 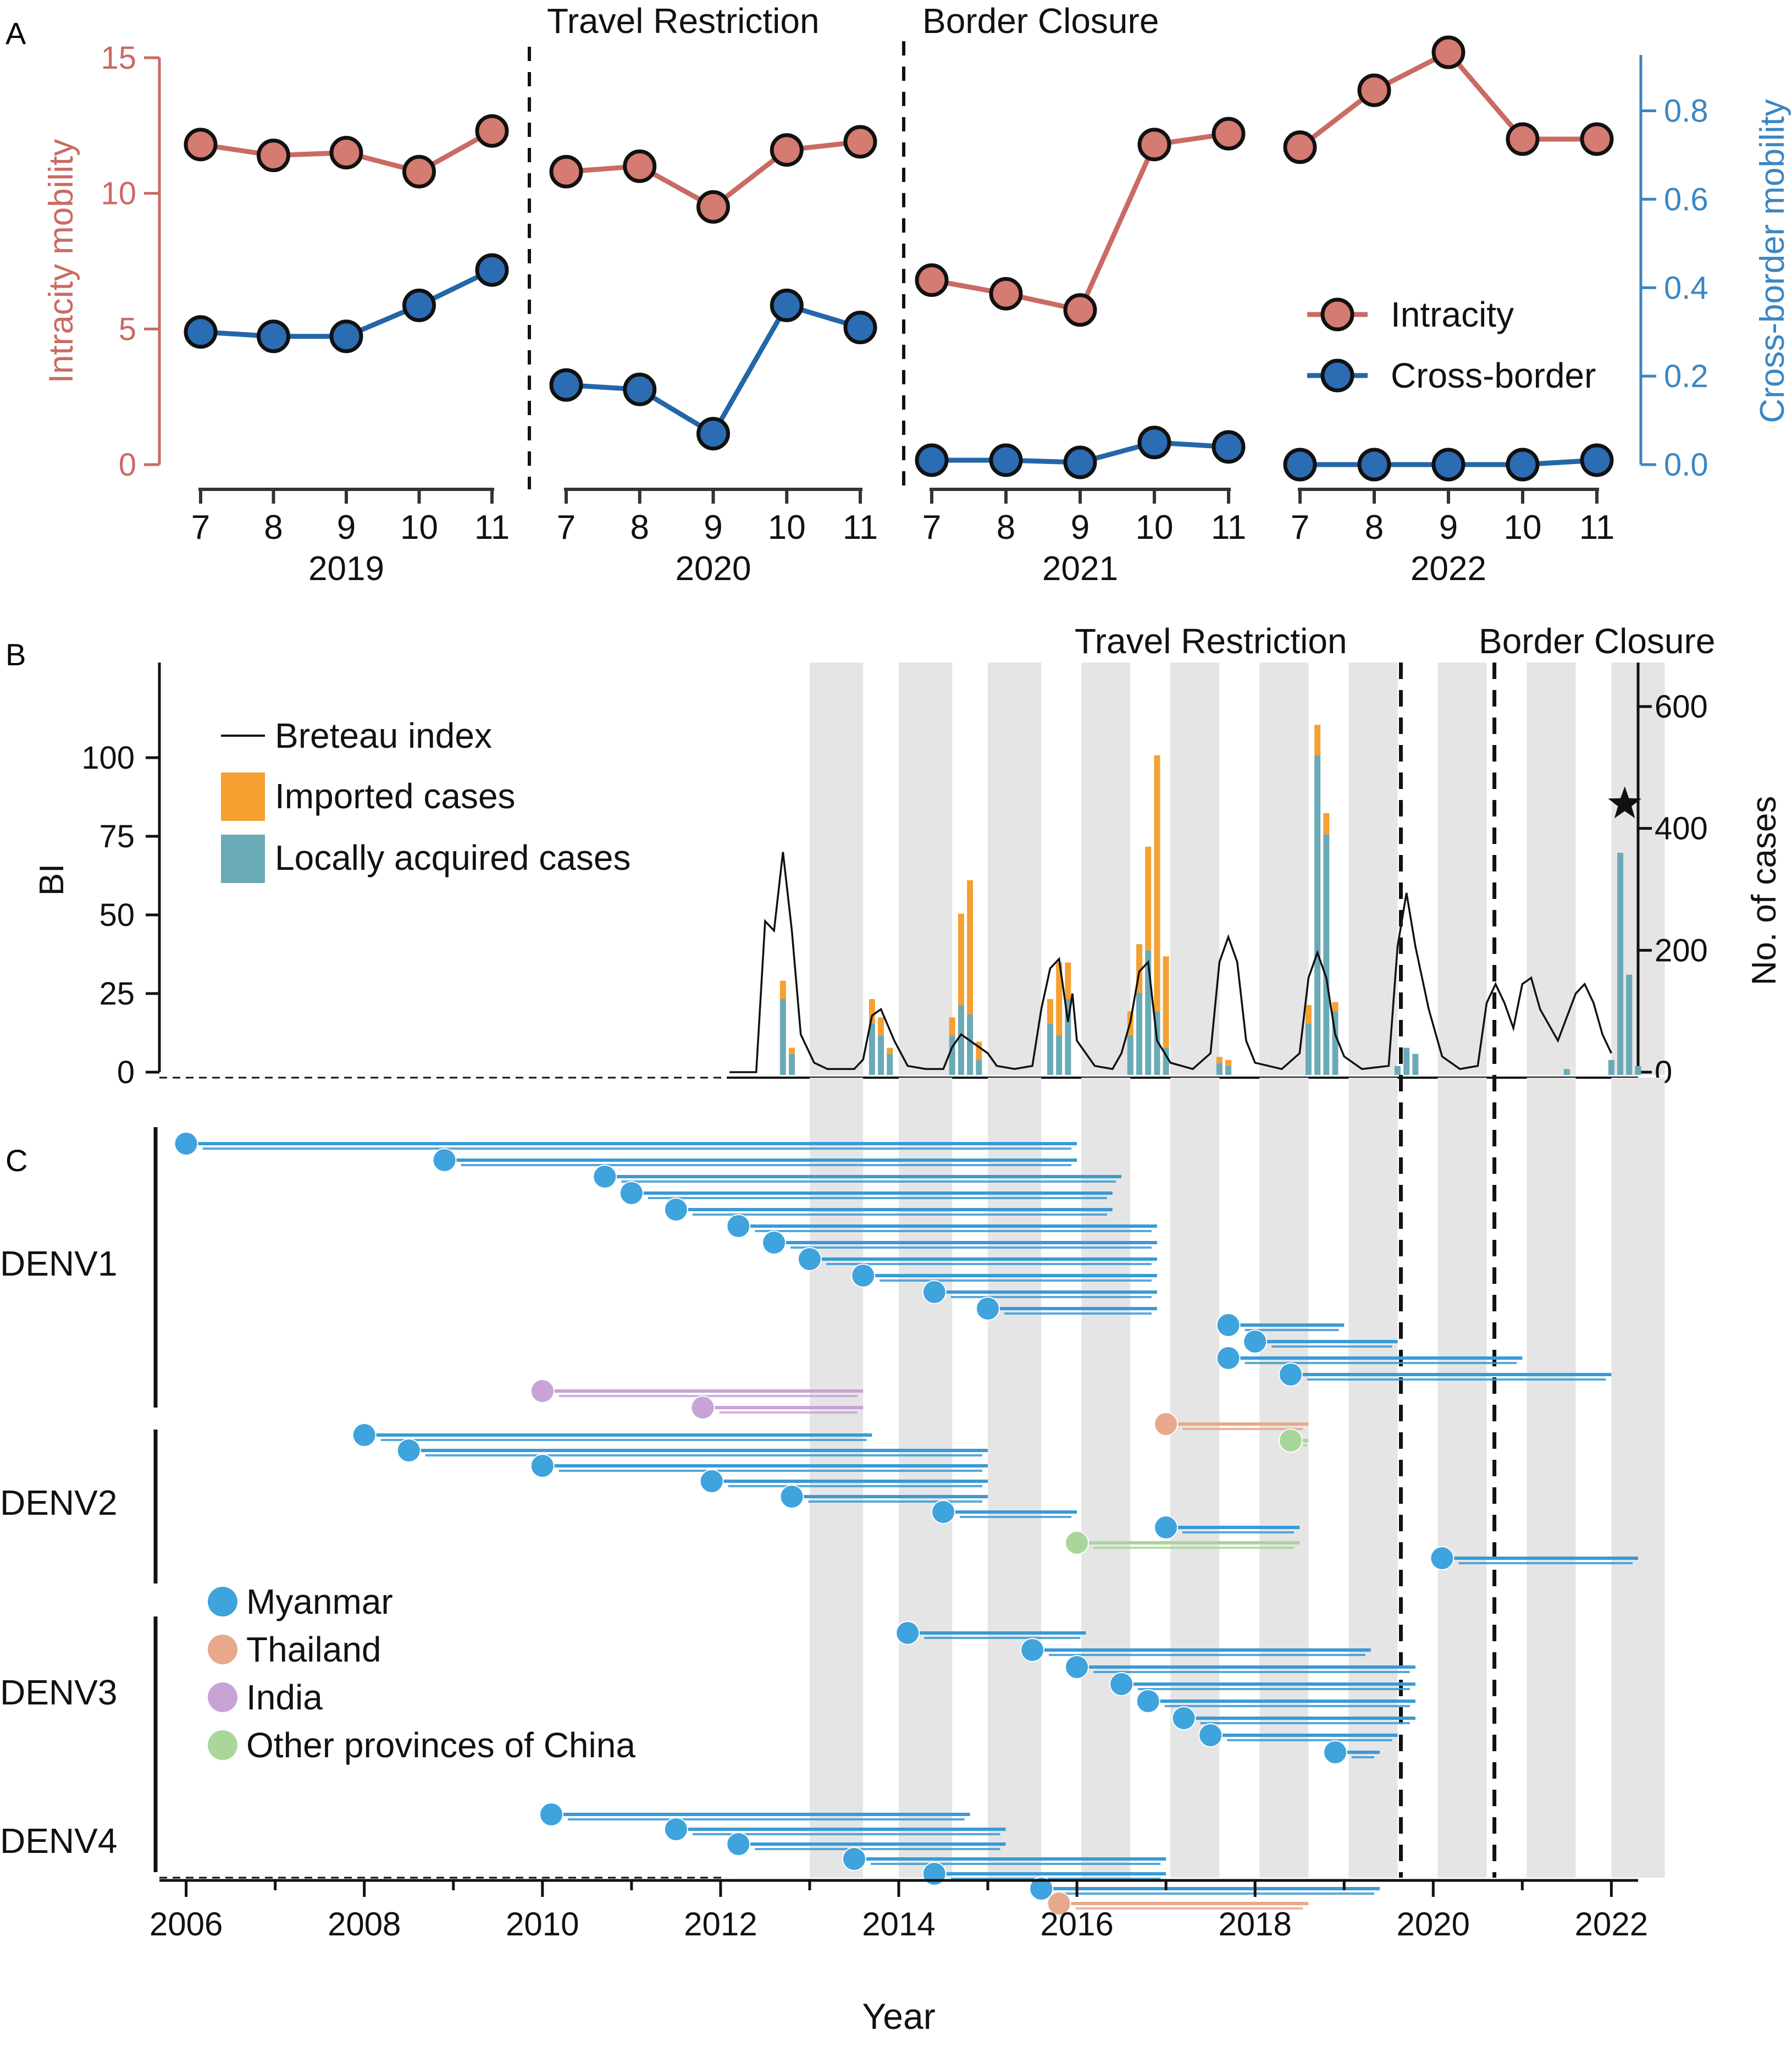 What do you see at coordinates (347, 528) in the screenshot?
I see `x-tick-label: 9` at bounding box center [347, 528].